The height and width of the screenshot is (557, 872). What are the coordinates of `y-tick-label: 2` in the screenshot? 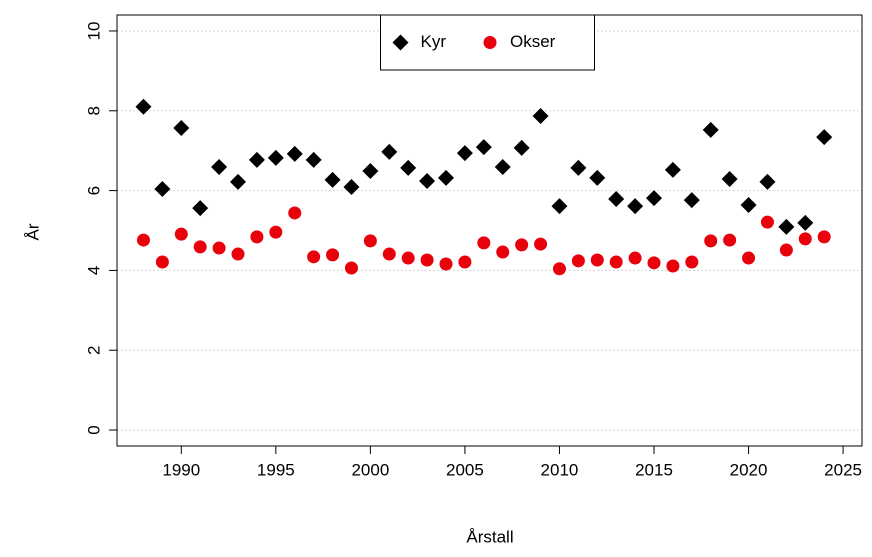 It's located at (93, 349).